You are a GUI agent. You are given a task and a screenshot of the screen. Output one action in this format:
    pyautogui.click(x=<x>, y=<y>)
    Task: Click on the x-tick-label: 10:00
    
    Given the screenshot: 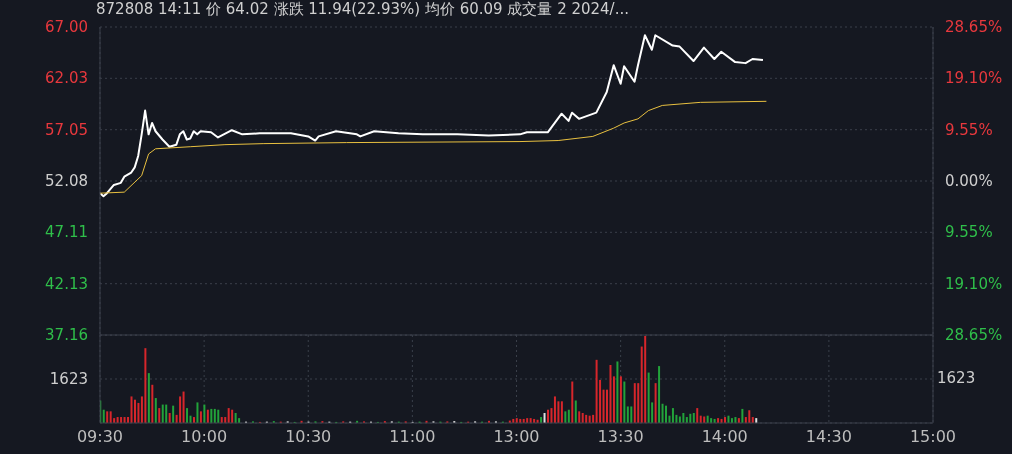 What is the action you would take?
    pyautogui.click(x=204, y=437)
    